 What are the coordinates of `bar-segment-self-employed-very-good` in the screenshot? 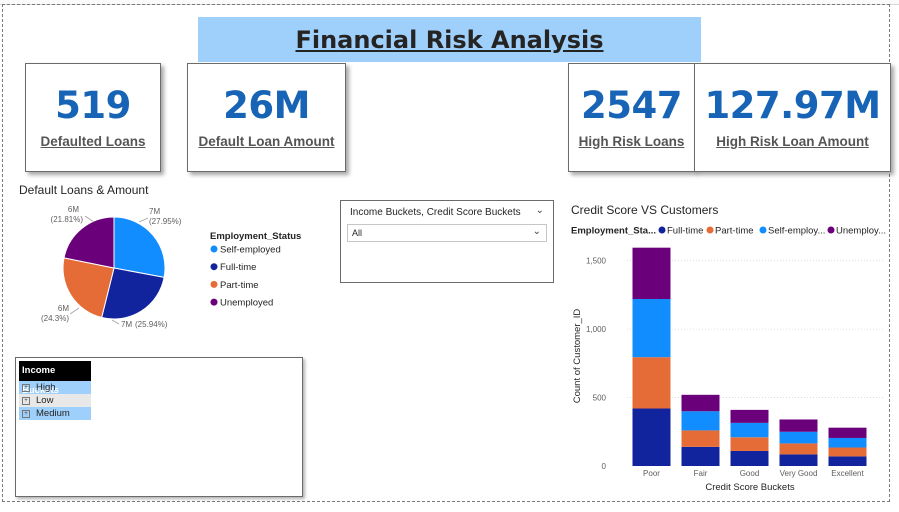 It's located at (798, 437).